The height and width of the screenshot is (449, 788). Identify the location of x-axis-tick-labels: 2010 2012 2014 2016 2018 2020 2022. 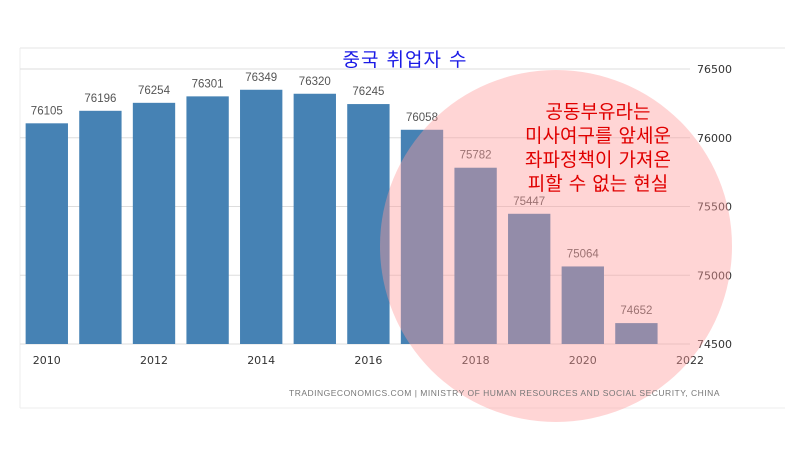
(368, 360).